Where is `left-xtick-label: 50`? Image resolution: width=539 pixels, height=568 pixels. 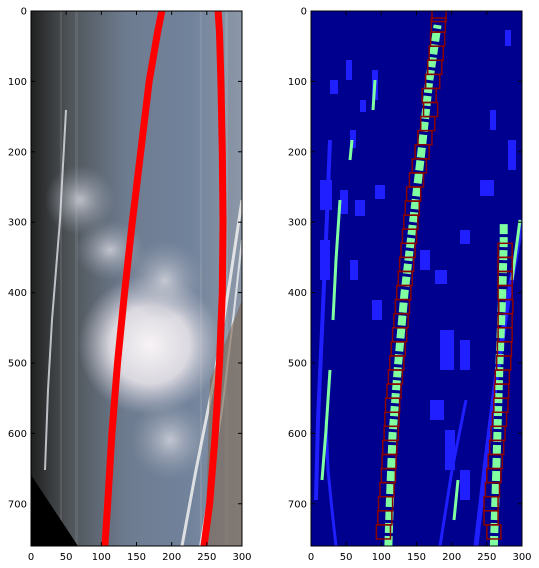 left-xtick-label: 50 is located at coordinates (66, 557).